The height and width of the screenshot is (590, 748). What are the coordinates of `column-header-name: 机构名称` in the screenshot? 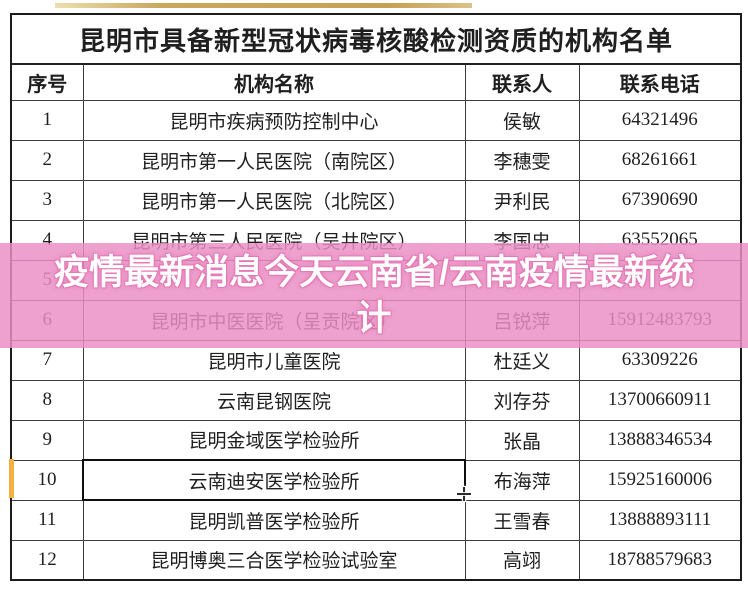 It's located at (274, 82).